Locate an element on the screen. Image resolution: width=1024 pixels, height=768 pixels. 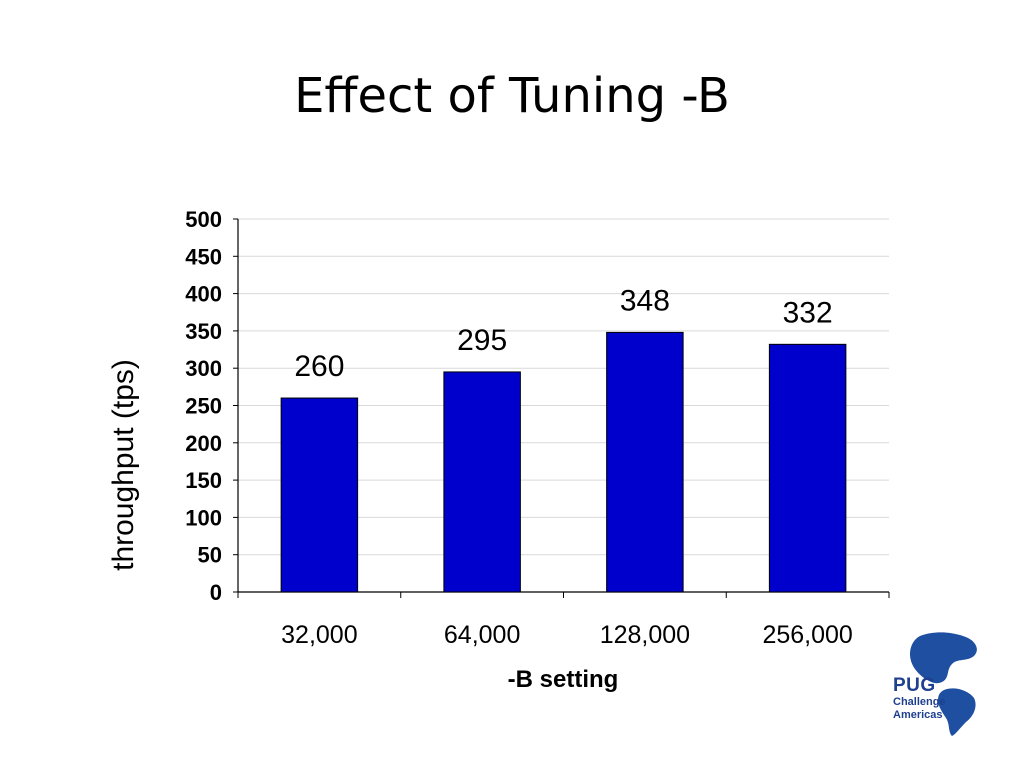
y-tick-label: 0 is located at coordinates (216, 592).